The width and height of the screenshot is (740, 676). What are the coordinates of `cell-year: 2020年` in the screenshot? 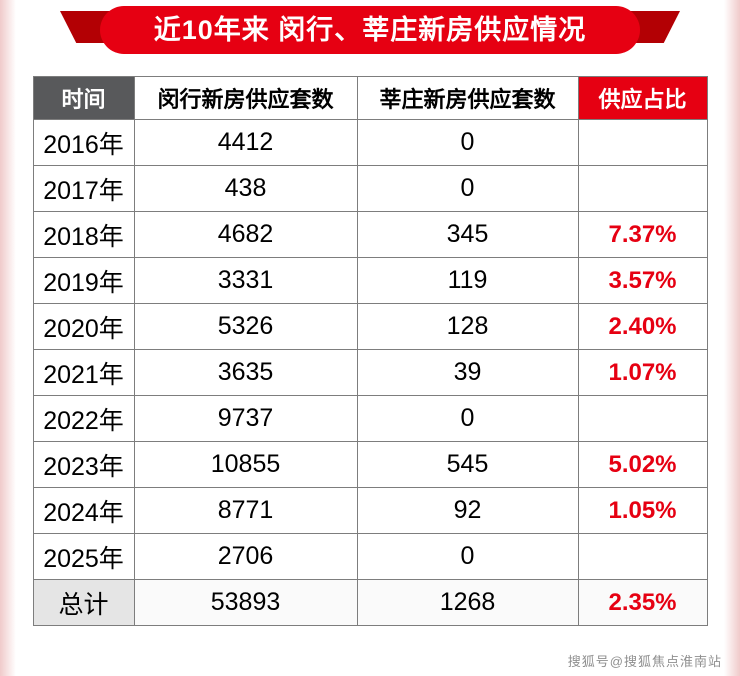 It's located at (83, 326).